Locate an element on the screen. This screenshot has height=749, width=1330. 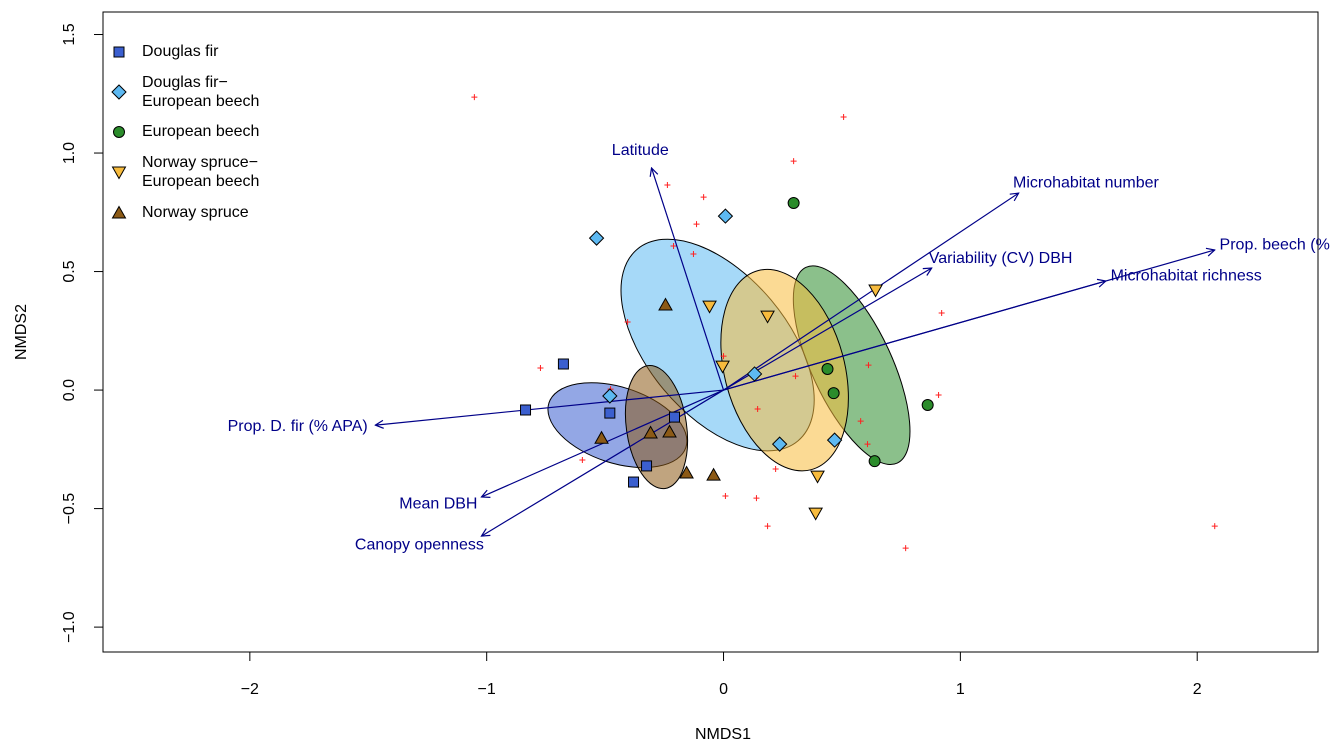
legend-label: Douglas fir− European beech is located at coordinates (201, 92).